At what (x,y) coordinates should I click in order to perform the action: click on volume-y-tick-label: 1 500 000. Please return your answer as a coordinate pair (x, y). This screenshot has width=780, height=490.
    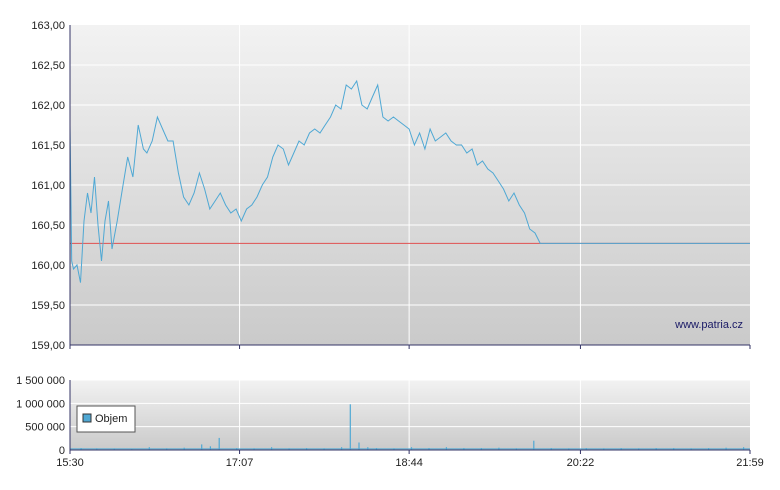
    Looking at the image, I should click on (40, 381).